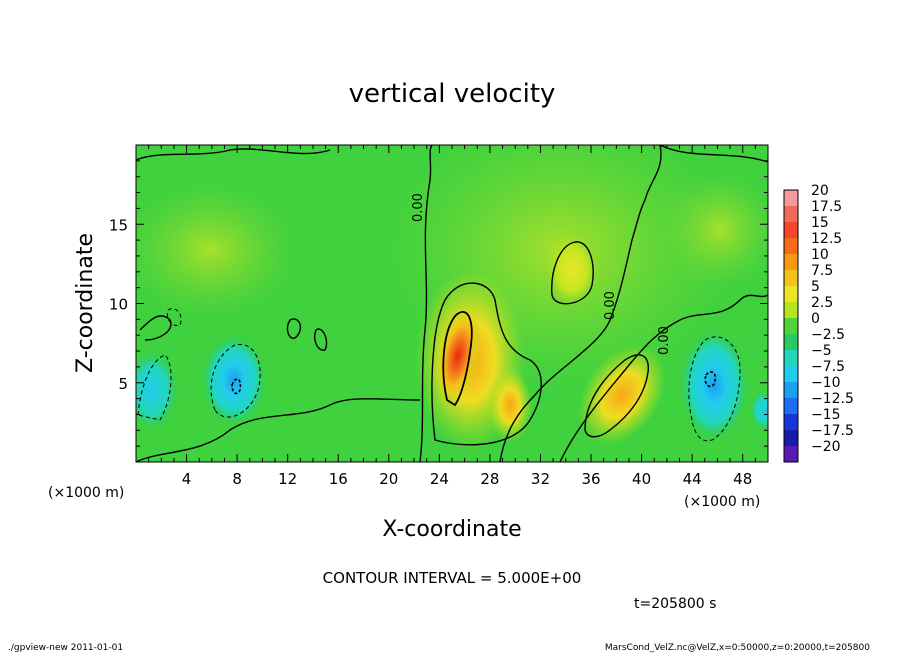 The image size is (904, 654). What do you see at coordinates (154, 387) in the screenshot?
I see `contour-neg-5-edge` at bounding box center [154, 387].